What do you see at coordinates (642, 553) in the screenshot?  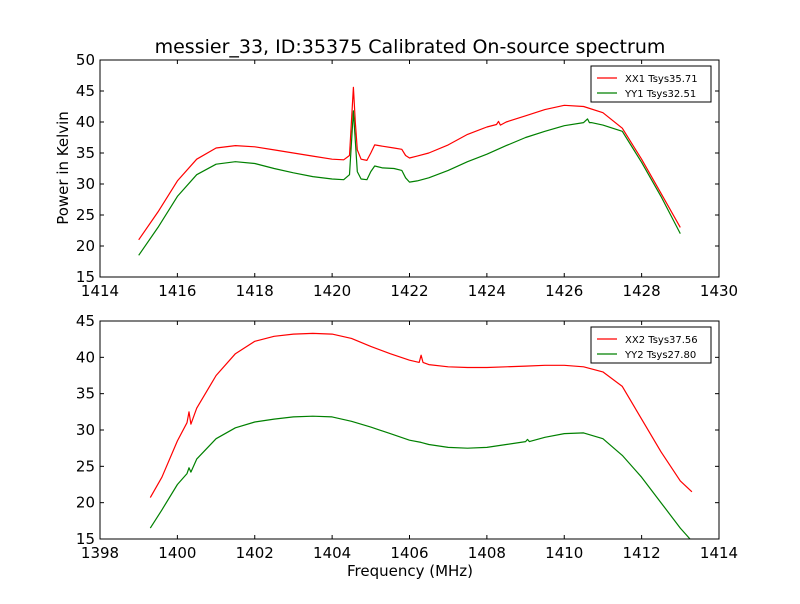 I see `x-tick-label: 1412` at bounding box center [642, 553].